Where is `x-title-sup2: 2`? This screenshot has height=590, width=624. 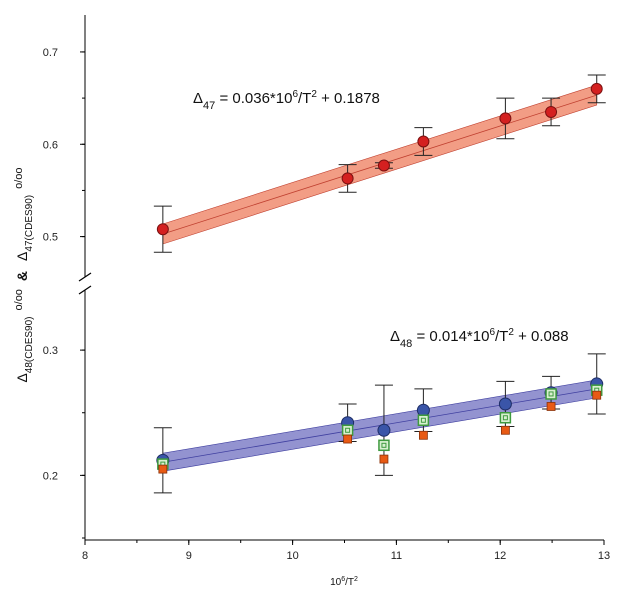 x-title-sup2: 2 is located at coordinates (356, 579).